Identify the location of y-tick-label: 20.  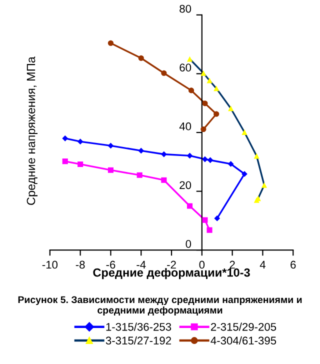
(186, 185).